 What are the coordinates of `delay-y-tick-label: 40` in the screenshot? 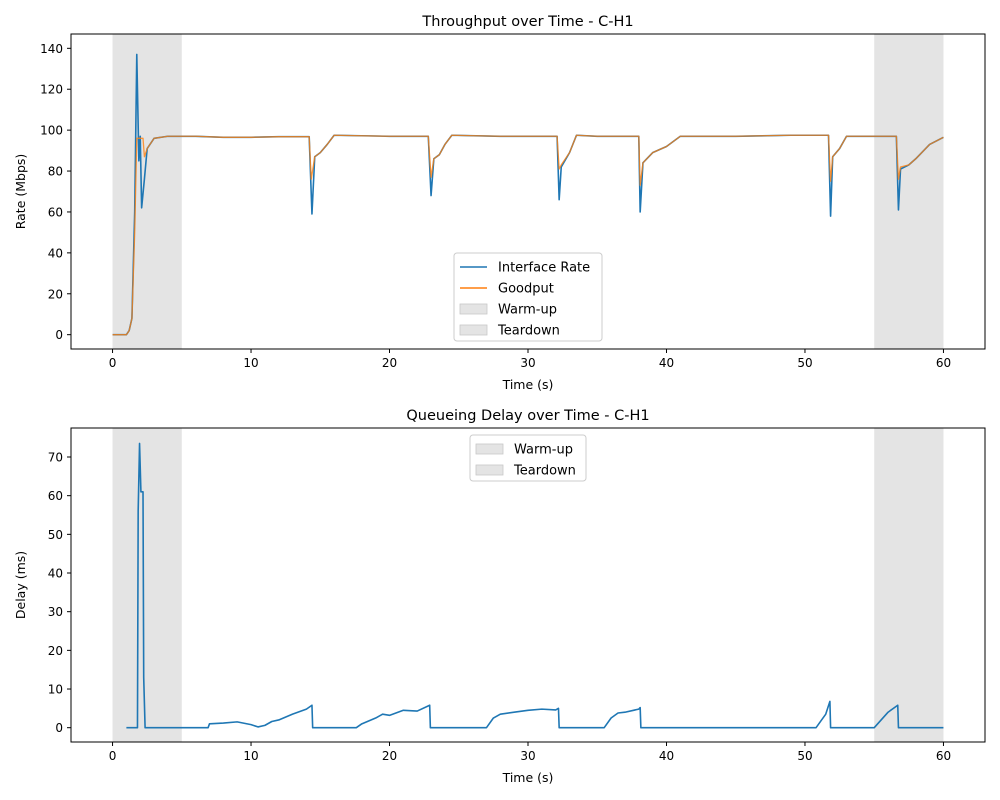 It's located at (55, 574).